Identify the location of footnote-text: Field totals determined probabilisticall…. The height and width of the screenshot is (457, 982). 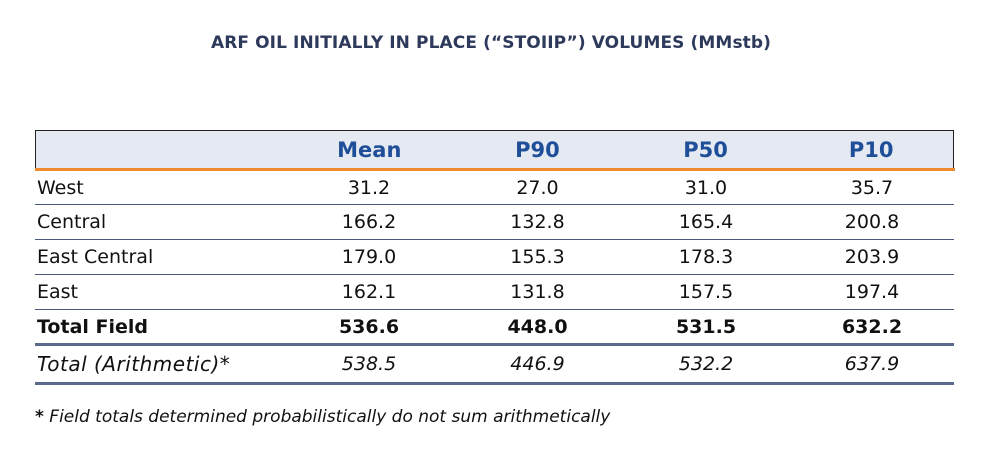
(327, 417).